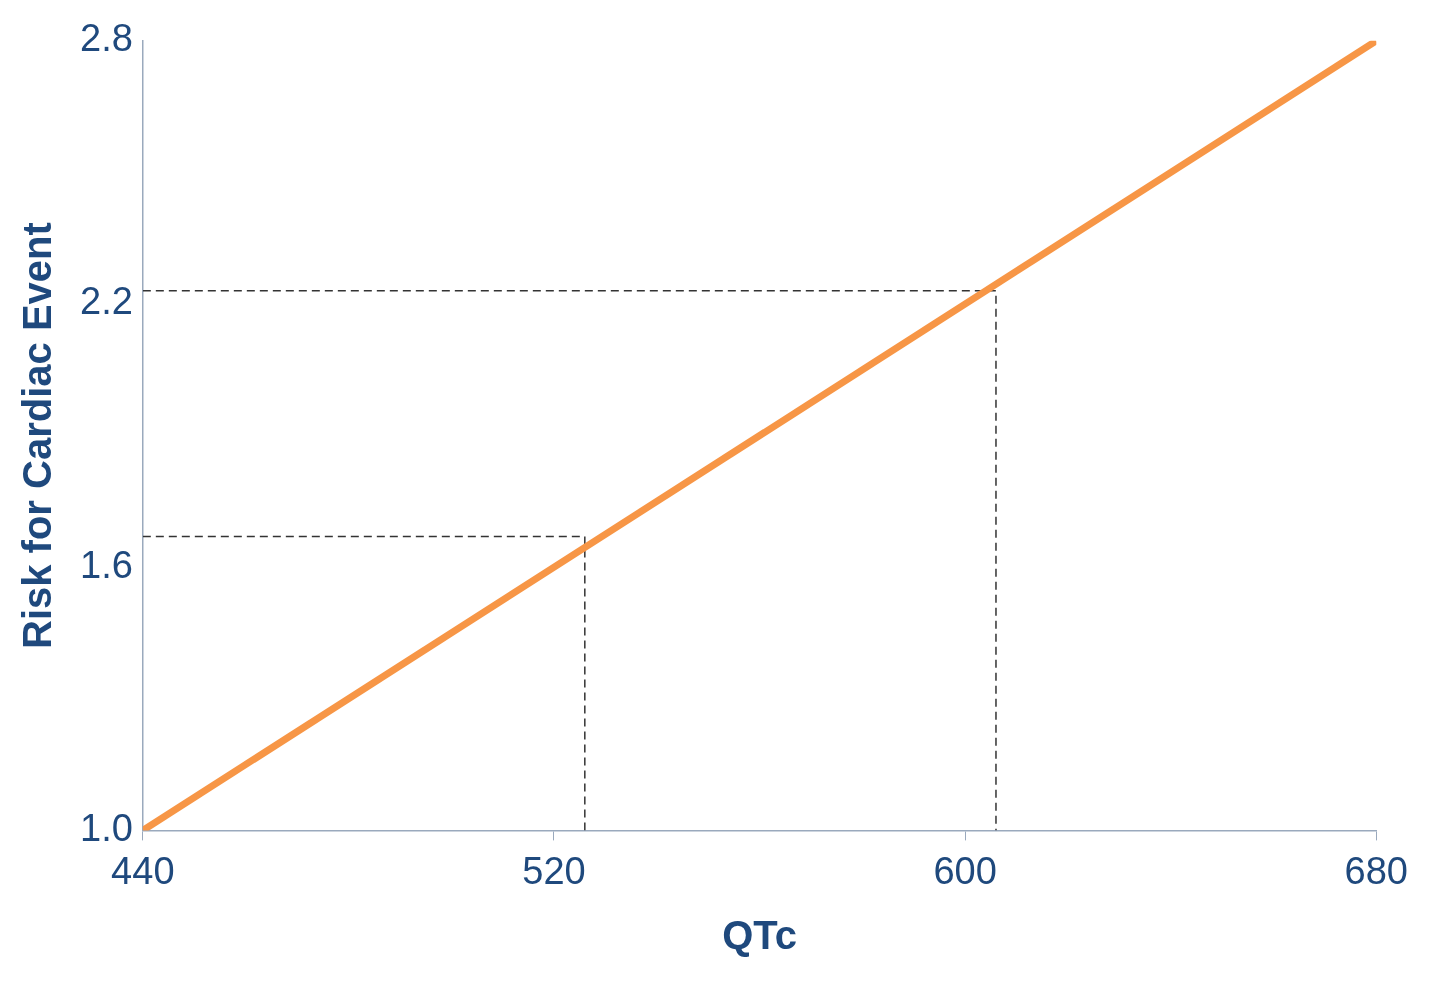  Describe the element at coordinates (1376, 870) in the screenshot. I see `x-tick-label: 680` at that location.